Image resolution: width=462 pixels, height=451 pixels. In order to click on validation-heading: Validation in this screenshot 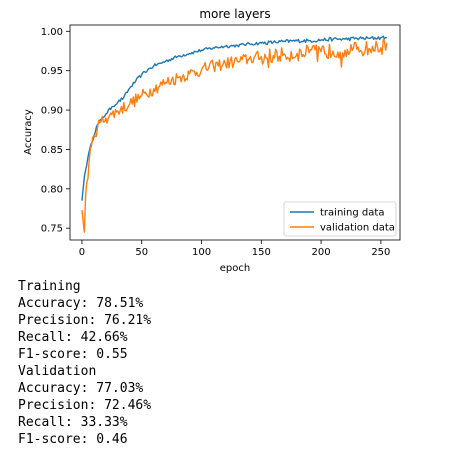, I will do `click(57, 371)`.